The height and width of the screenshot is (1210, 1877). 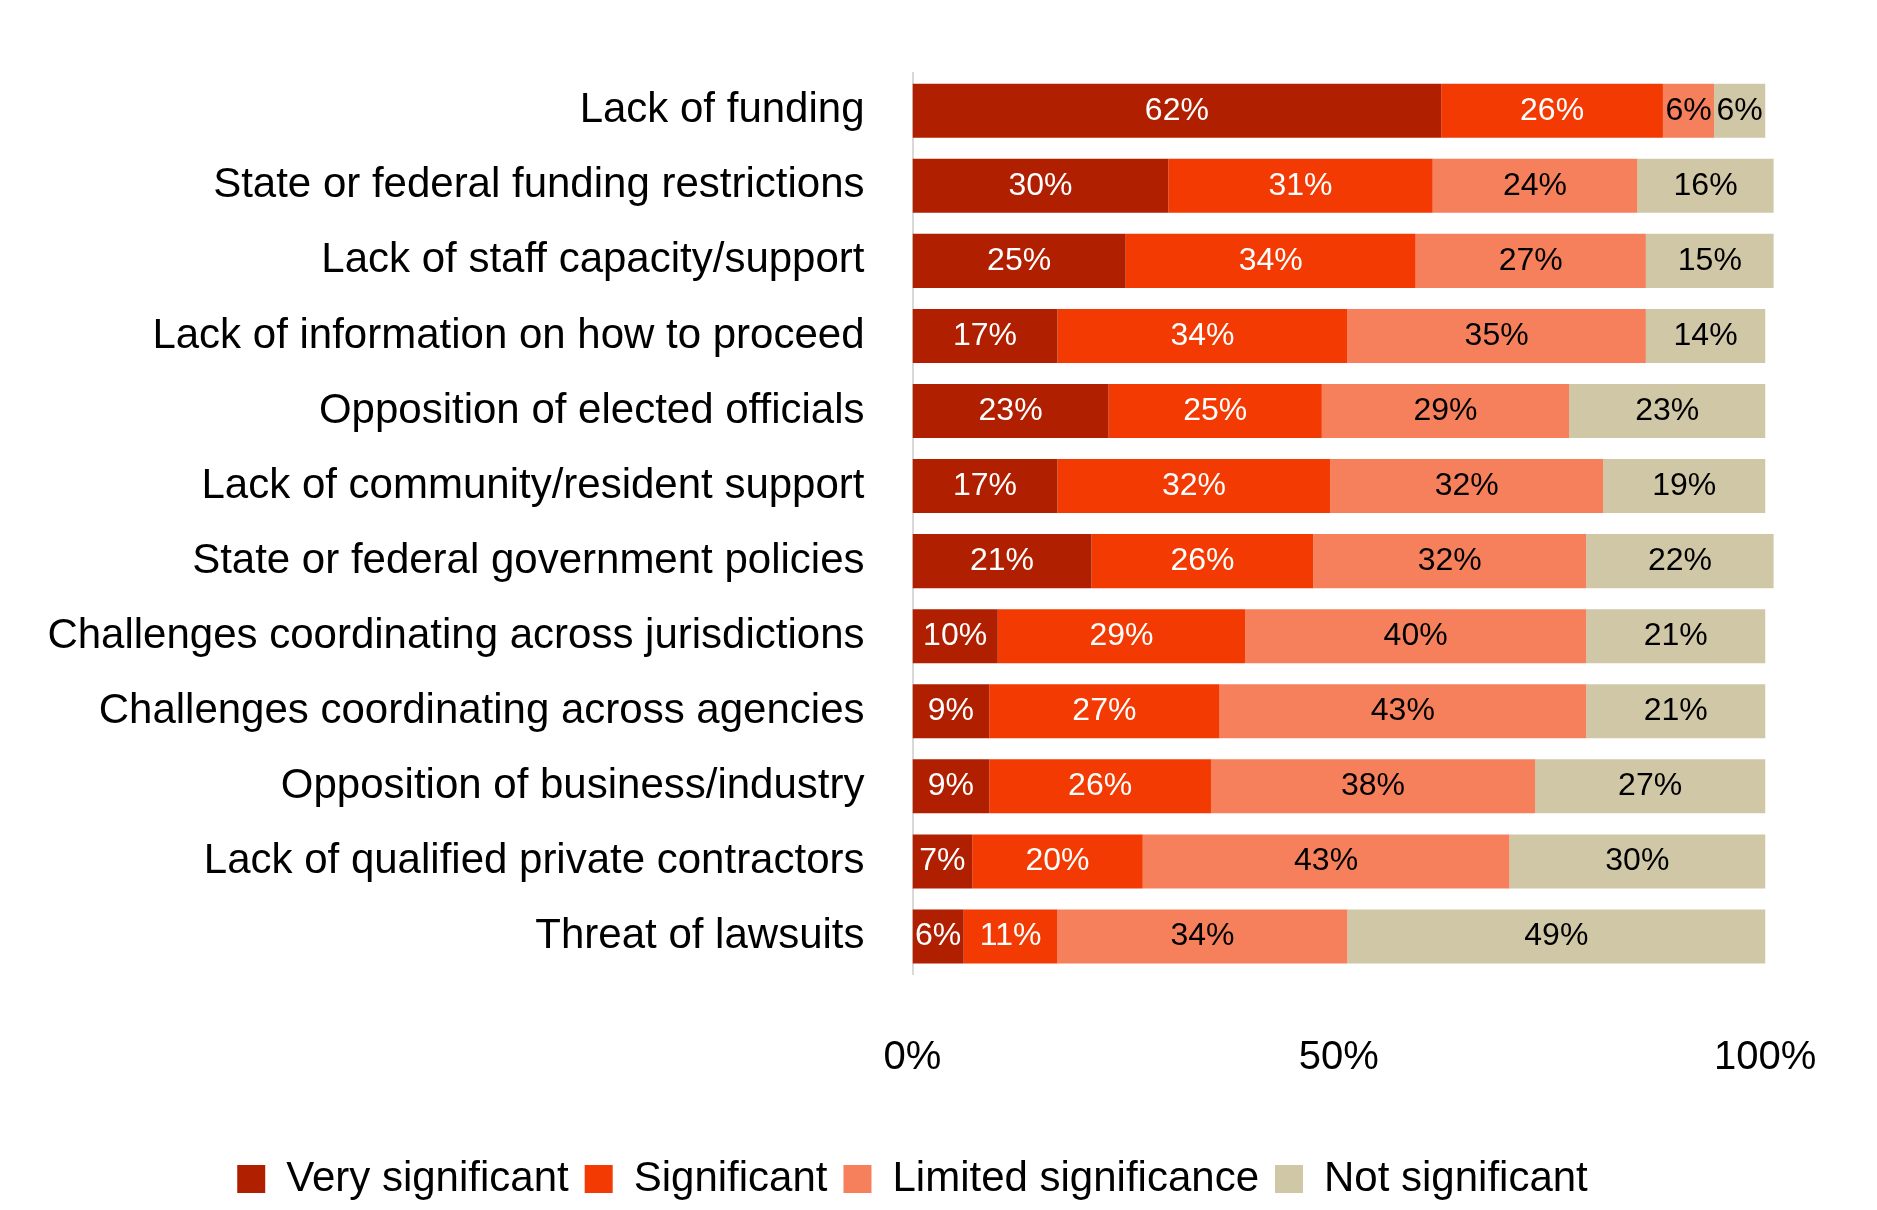 I want to click on data-label: 19%, so click(x=1684, y=483).